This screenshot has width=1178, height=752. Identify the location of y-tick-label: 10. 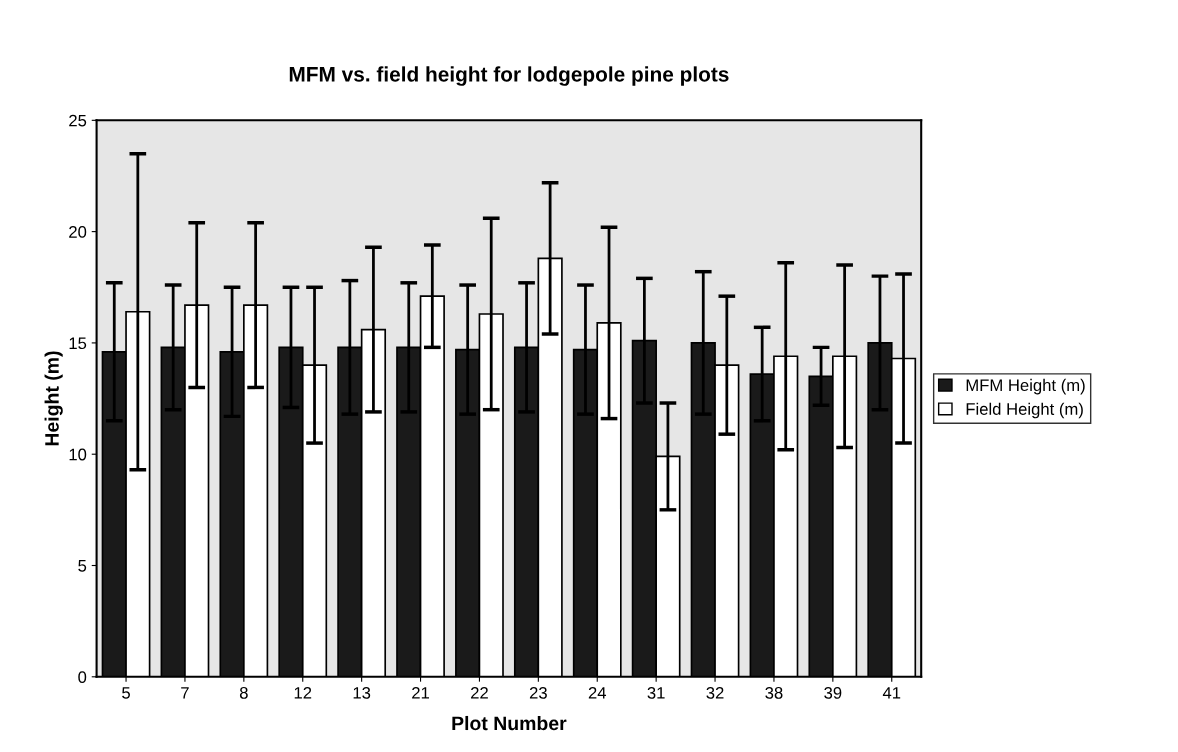
(78, 454).